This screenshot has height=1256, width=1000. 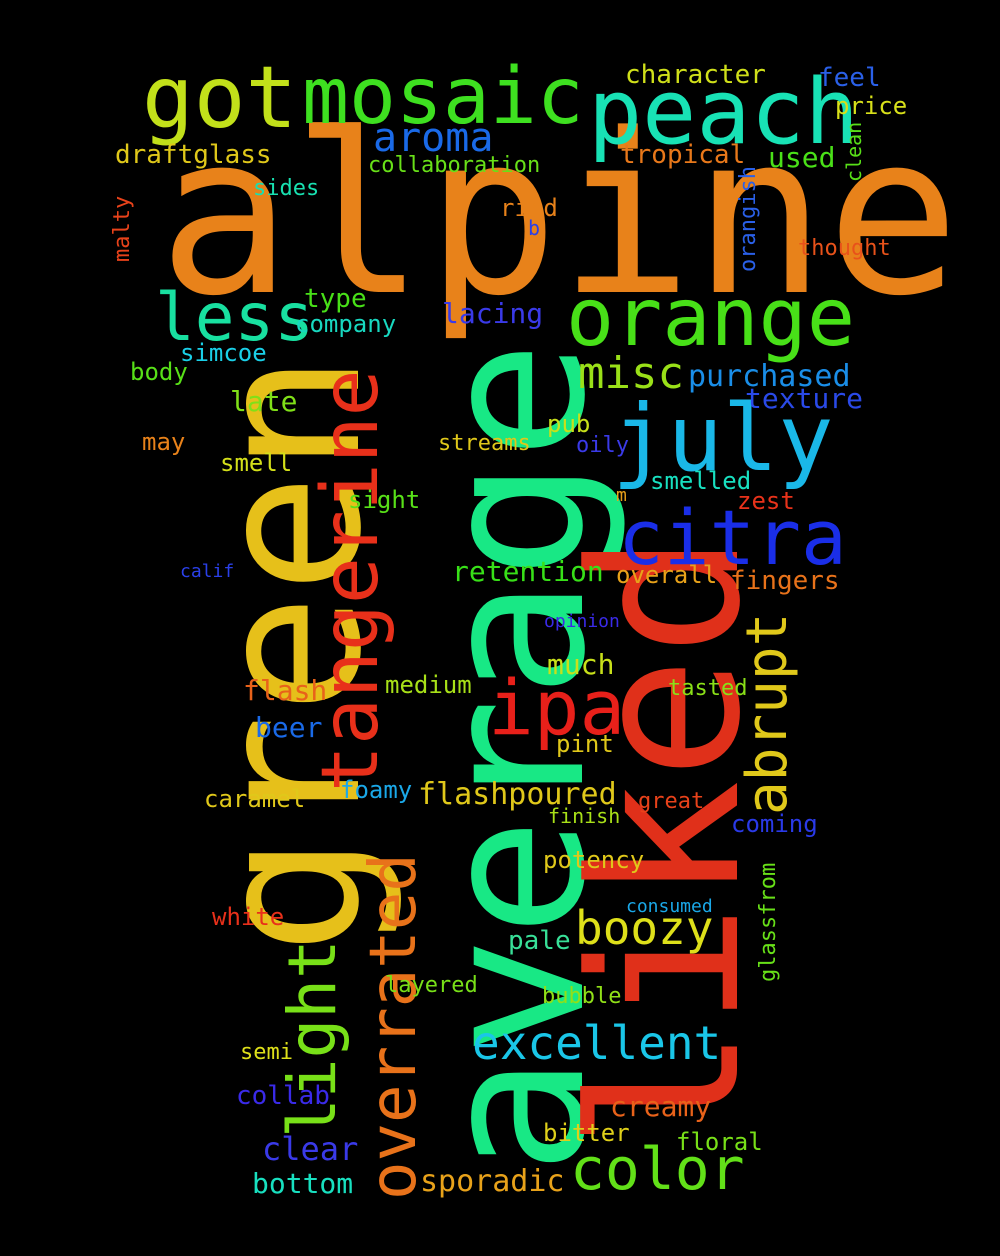 What do you see at coordinates (804, 398) in the screenshot?
I see `word-texture: texture` at bounding box center [804, 398].